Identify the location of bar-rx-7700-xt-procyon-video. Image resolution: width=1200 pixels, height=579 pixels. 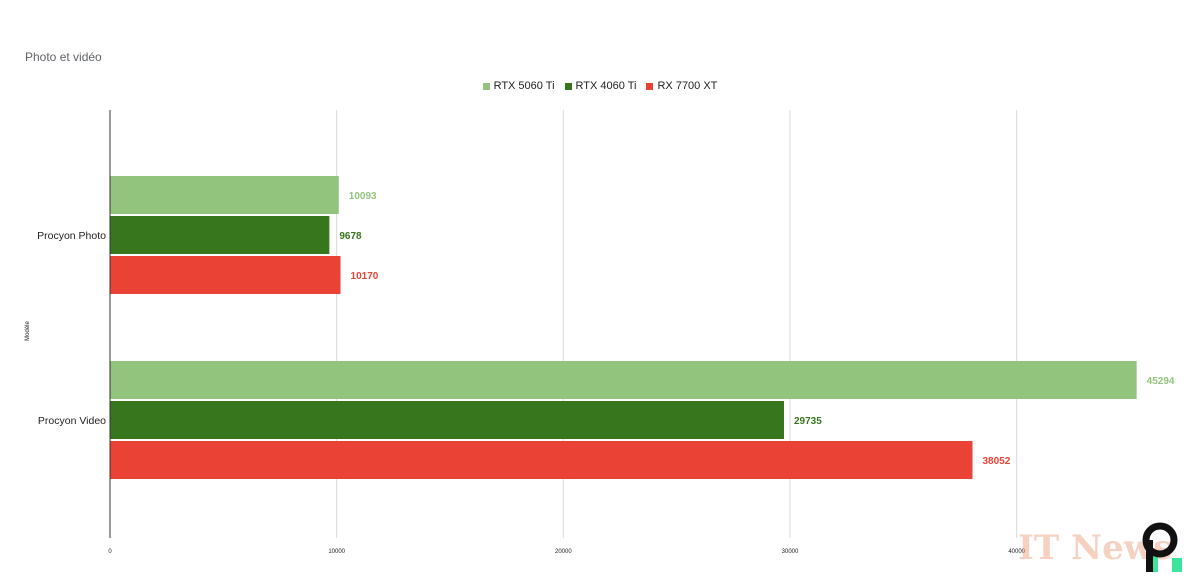
(541, 460).